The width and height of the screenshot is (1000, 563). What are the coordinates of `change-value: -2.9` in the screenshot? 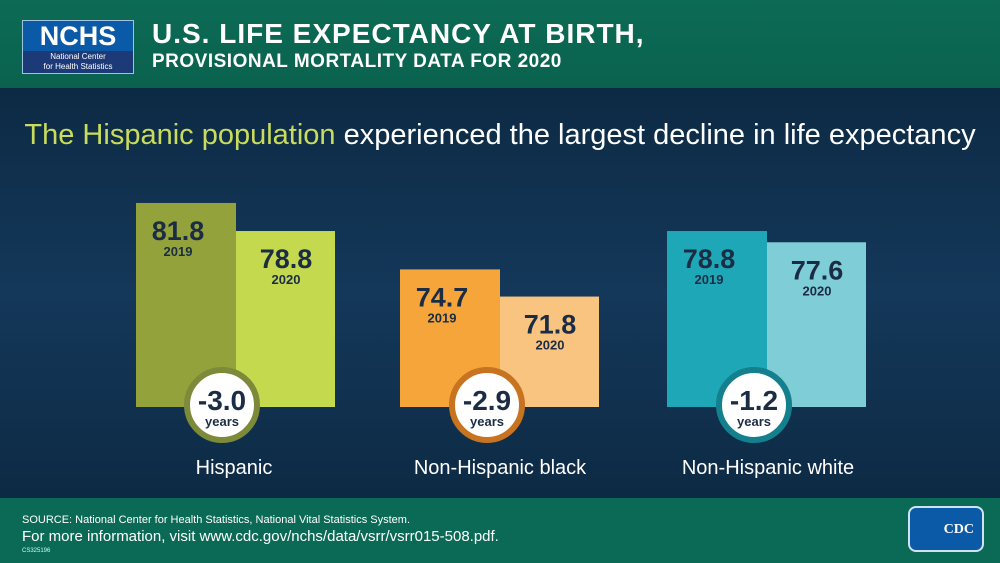 It's located at (487, 400).